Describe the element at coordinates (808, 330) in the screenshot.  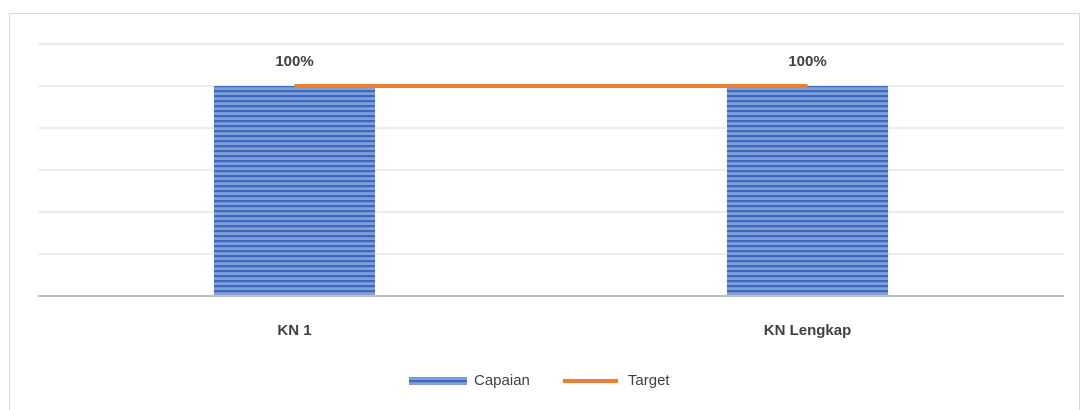
I see `x-tick-label: KN Lengkap` at that location.